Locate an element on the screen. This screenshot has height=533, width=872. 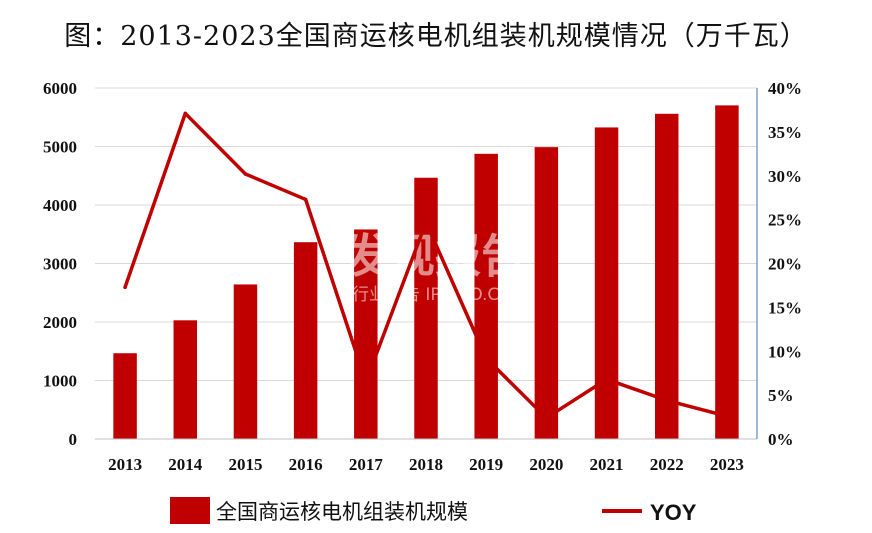
x-tick-label: 2022 is located at coordinates (667, 464).